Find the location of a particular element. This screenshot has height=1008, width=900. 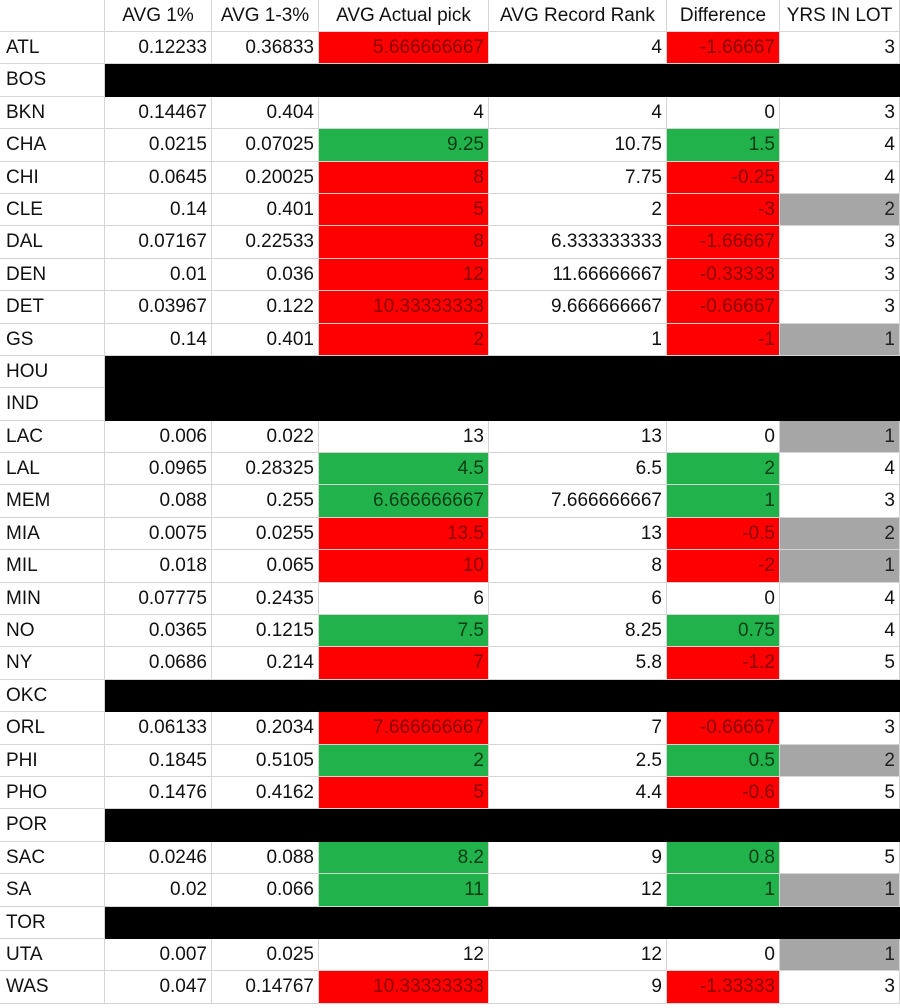

cell-avg-1pct: 0.1476 is located at coordinates (158, 793).